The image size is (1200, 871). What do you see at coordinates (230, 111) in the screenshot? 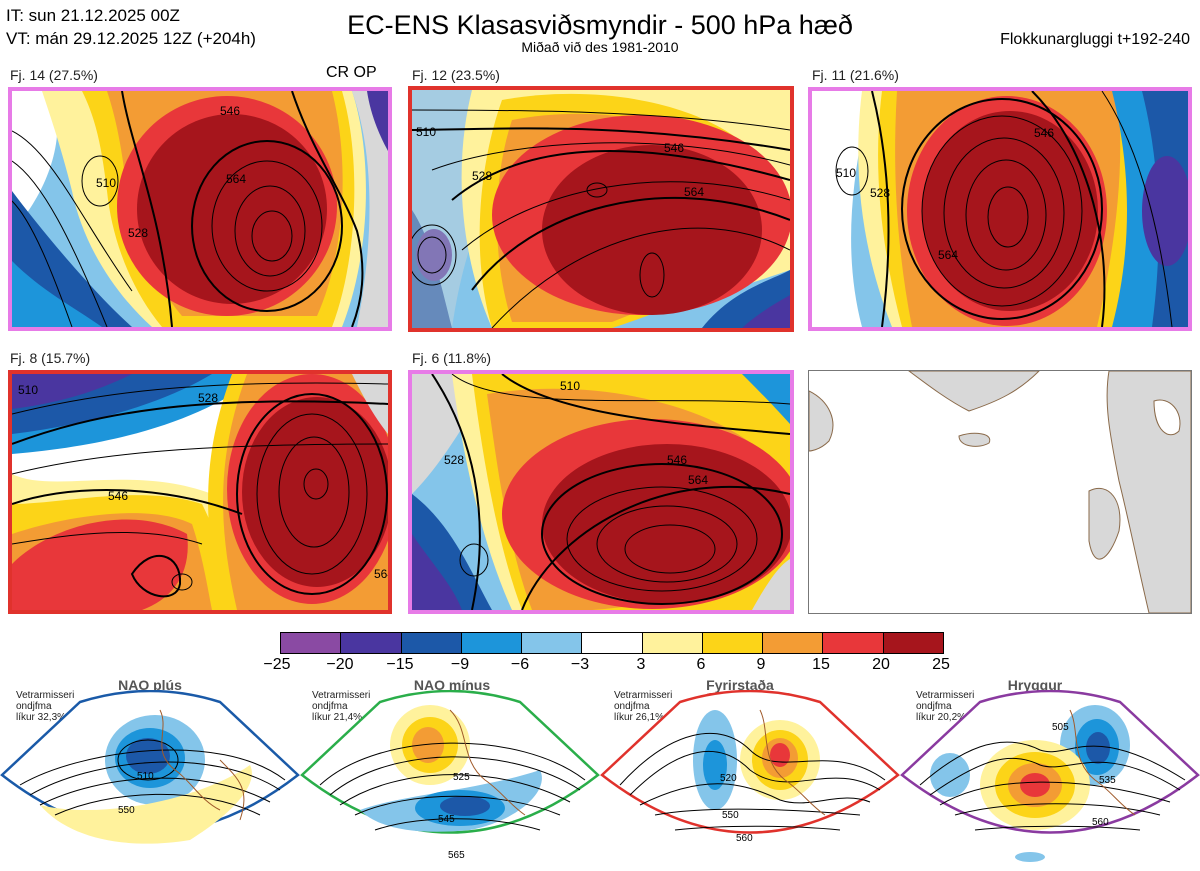
I see `p1-contour-546: 546` at bounding box center [230, 111].